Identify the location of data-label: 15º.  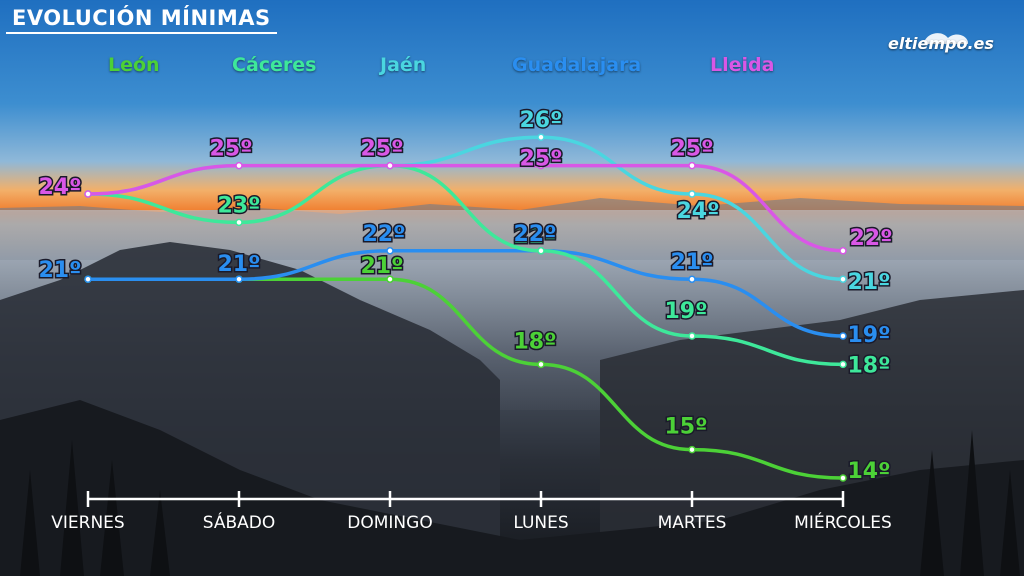
(685, 427).